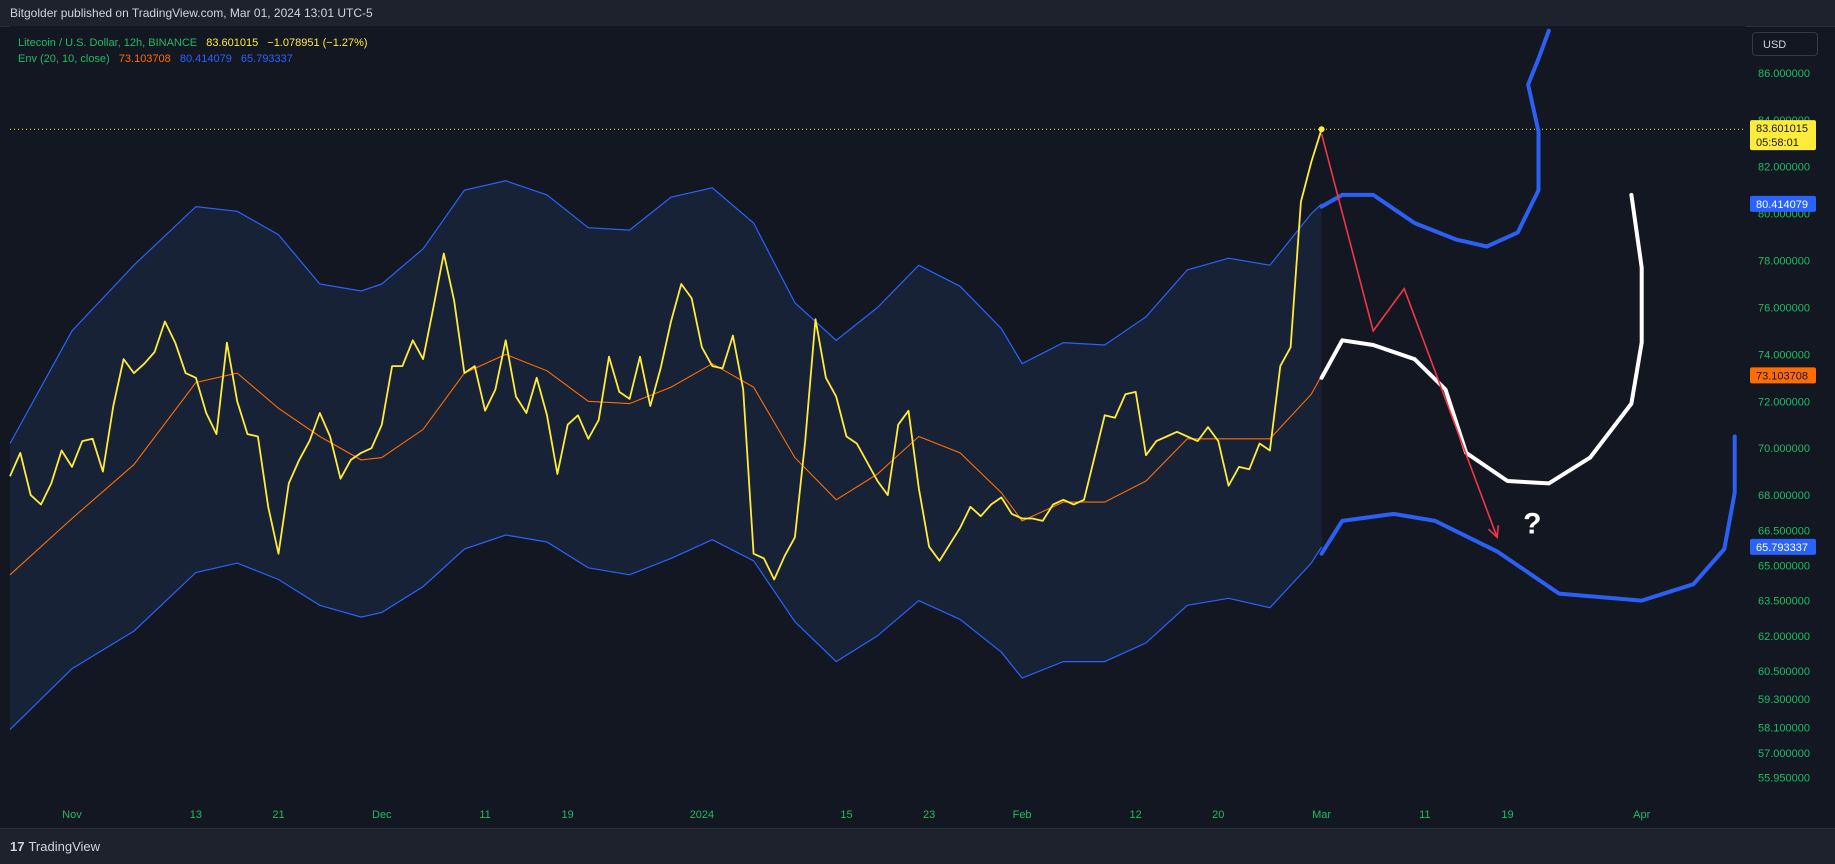  I want to click on legend-upper: 80.414079, so click(205, 59).